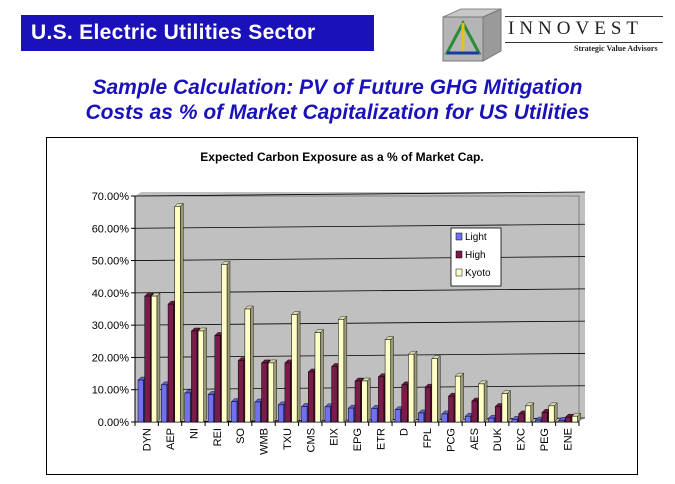 The height and width of the screenshot is (484, 675). I want to click on bar-light-d, so click(397, 416).